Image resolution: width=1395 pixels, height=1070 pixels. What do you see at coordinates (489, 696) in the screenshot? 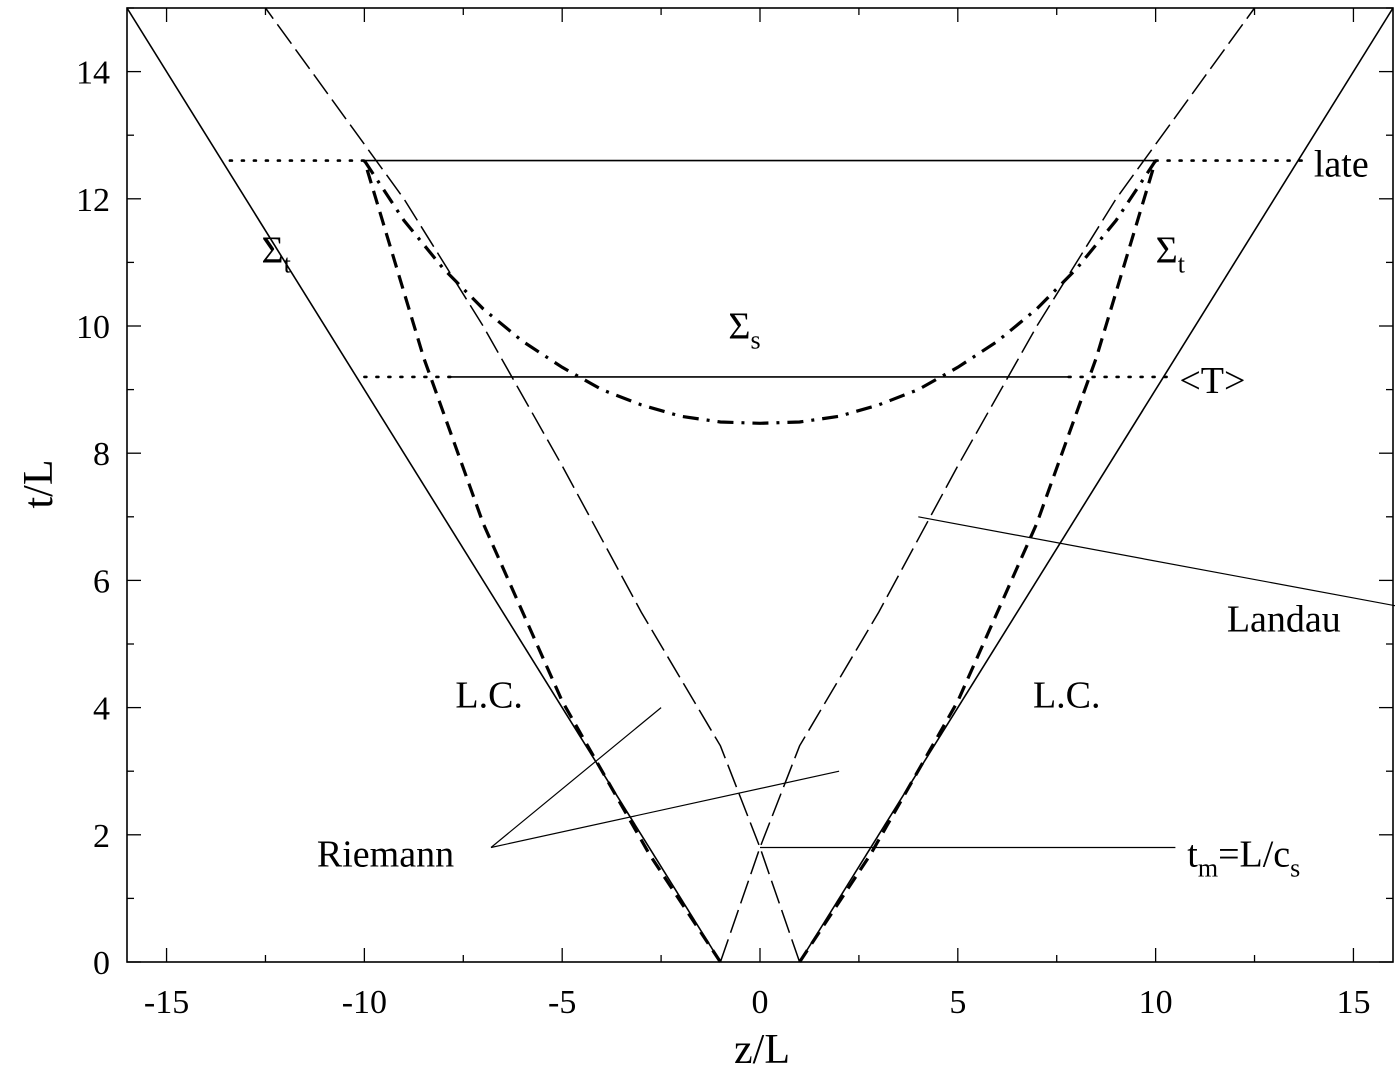
I see `annotation-lc-left: L.C.` at bounding box center [489, 696].